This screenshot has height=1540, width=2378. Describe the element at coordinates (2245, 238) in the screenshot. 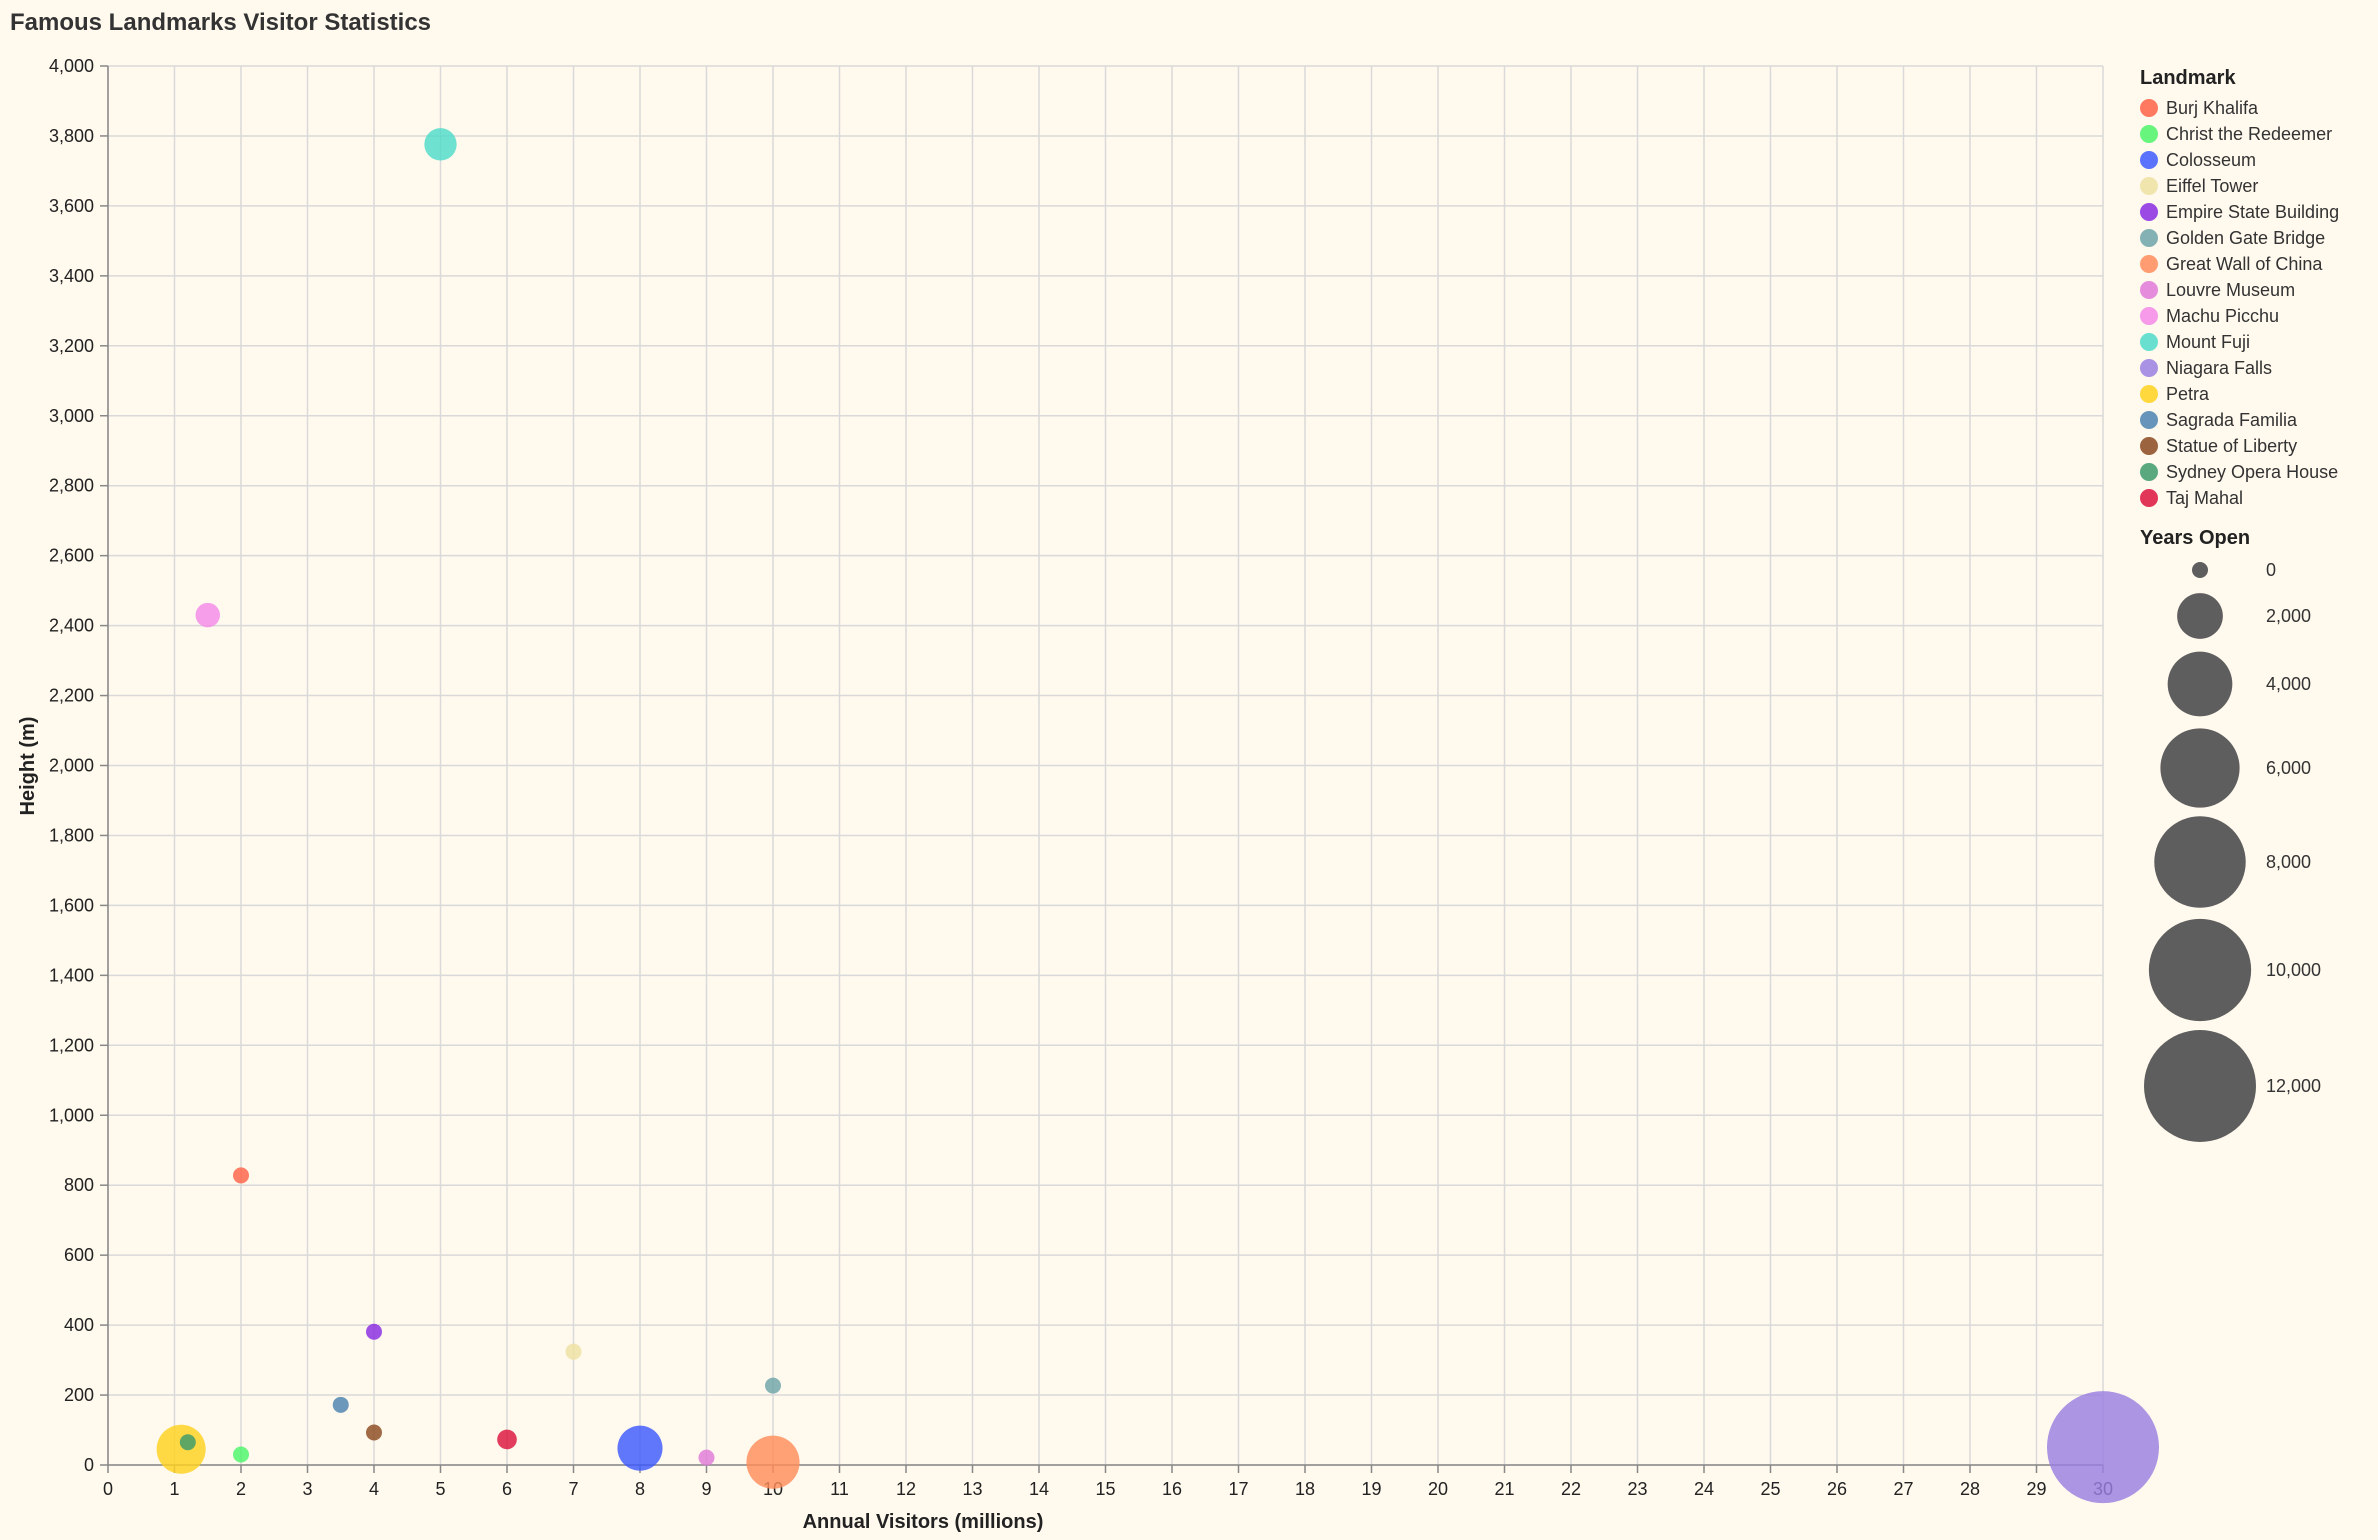

I see `legend-label: Golden Gate Bridge` at that location.